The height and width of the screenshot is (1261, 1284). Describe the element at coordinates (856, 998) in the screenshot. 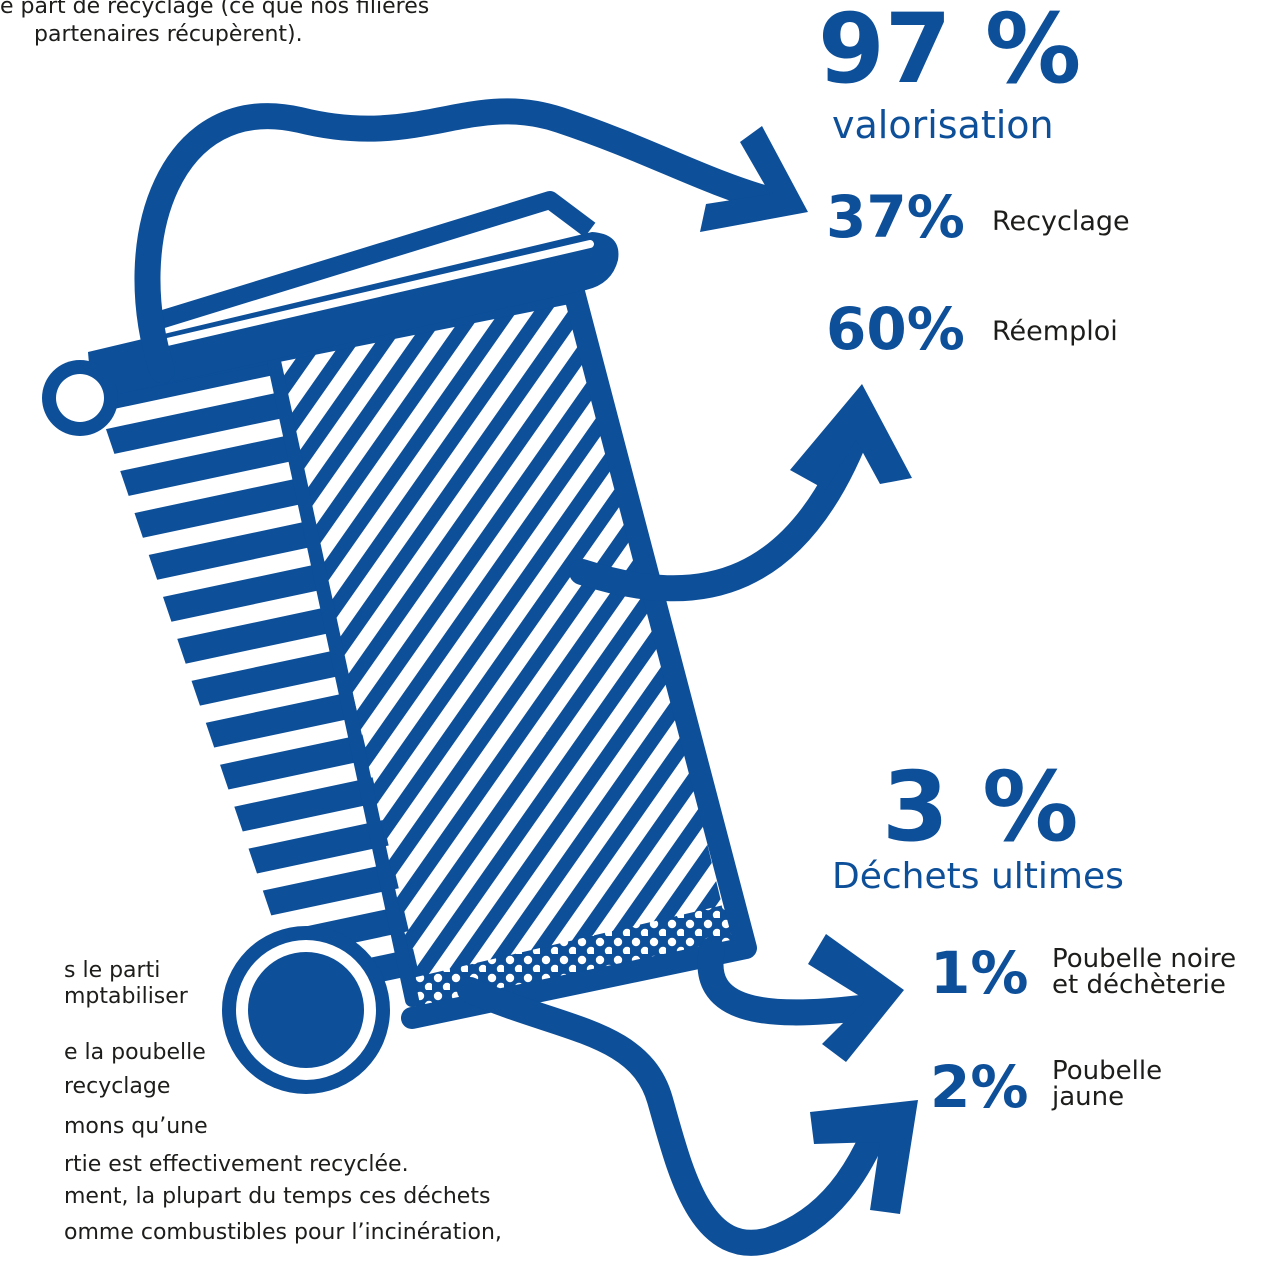

I see `arrowhead-poubelle-noire` at that location.